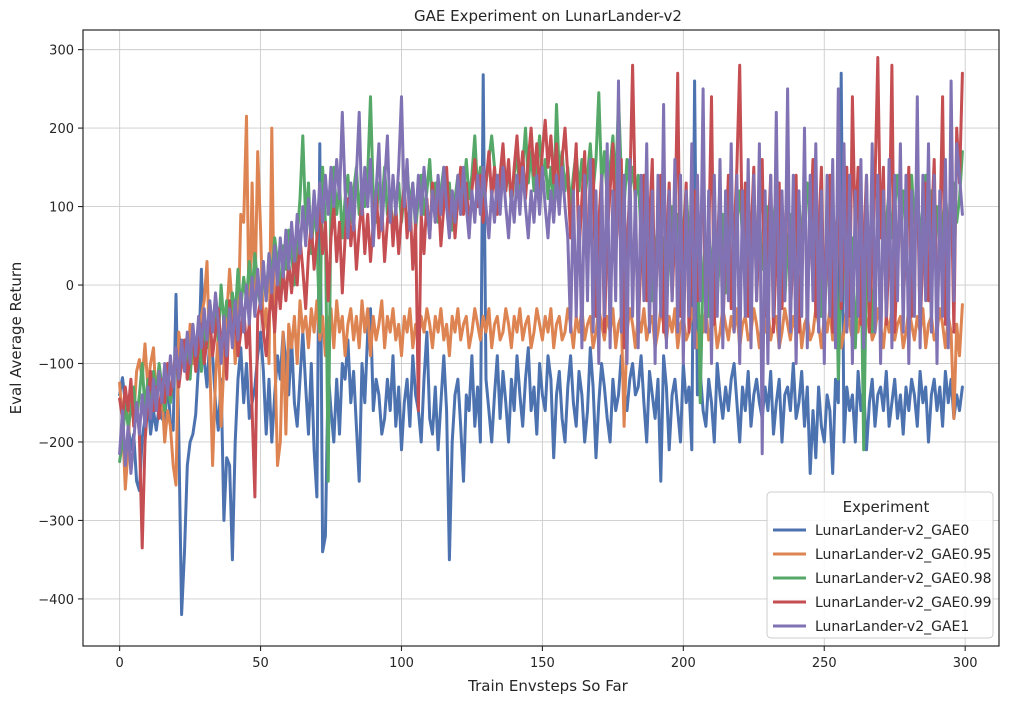  I want to click on legend-item: LunarLander-v2_GAE0.99, so click(882, 603).